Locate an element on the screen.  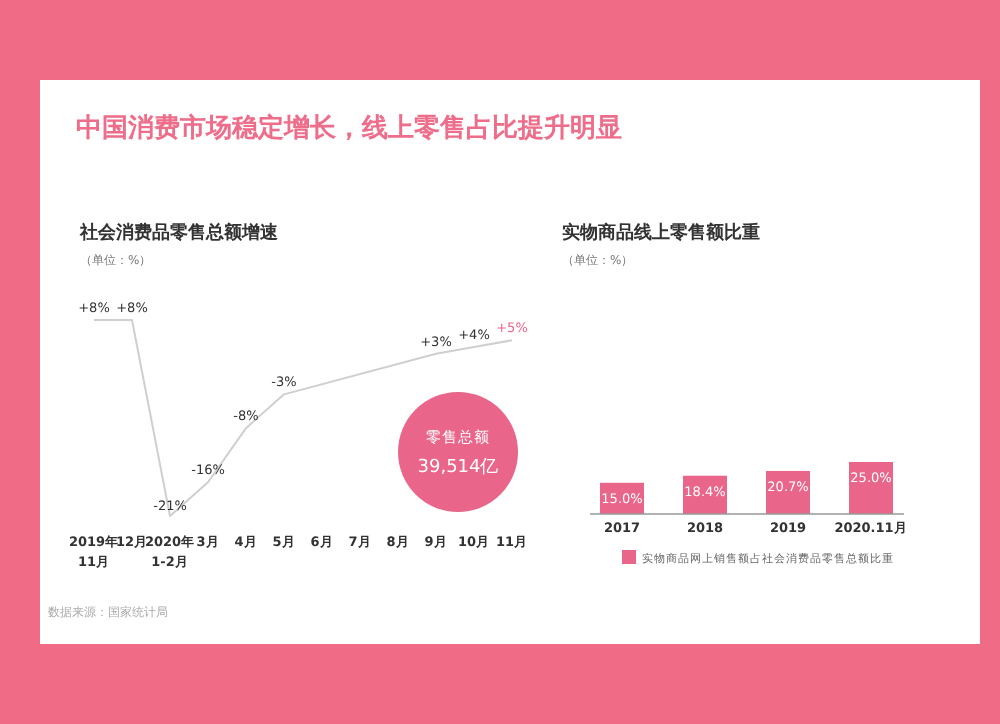
chart-title: 实物商品线上零售额比重 is located at coordinates (661, 233).